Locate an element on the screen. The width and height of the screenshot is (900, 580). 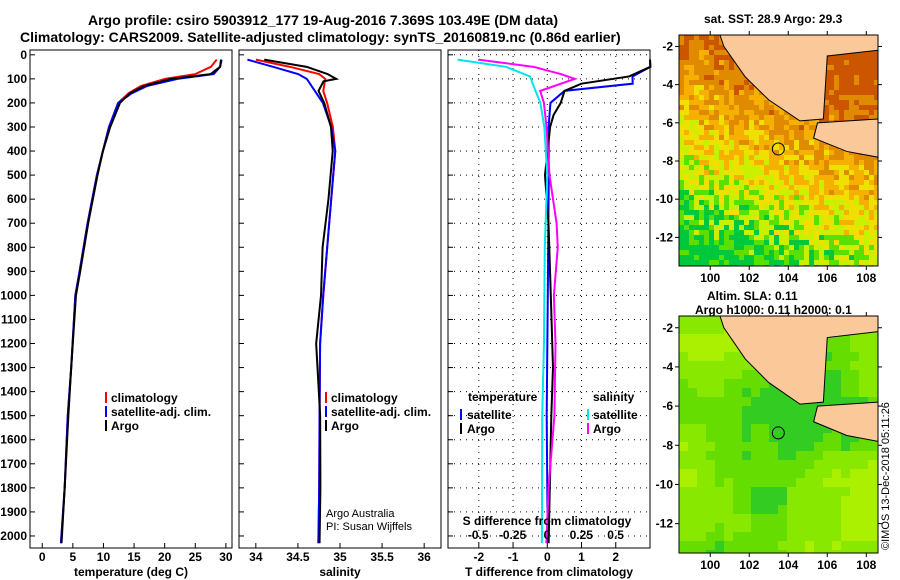
y-tick-label: 400 is located at coordinates (17, 151).